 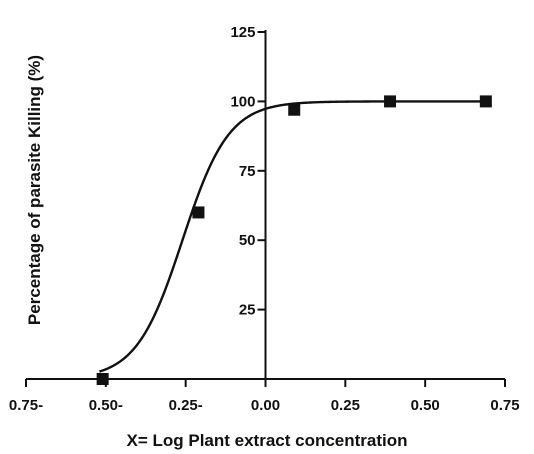 I want to click on y-tick-label: 25, so click(x=247, y=310).